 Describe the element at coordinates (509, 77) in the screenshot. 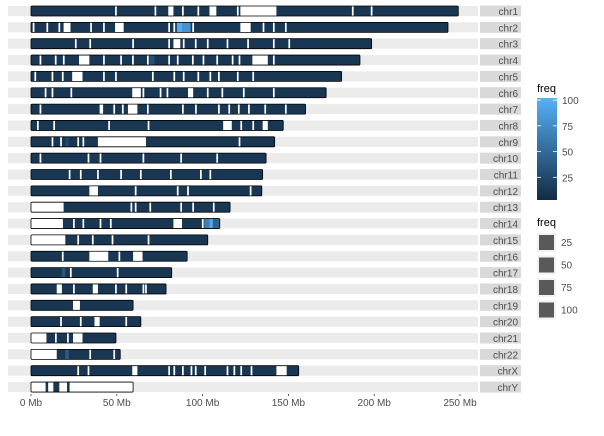

I see `chromosome-label: chr5` at that location.